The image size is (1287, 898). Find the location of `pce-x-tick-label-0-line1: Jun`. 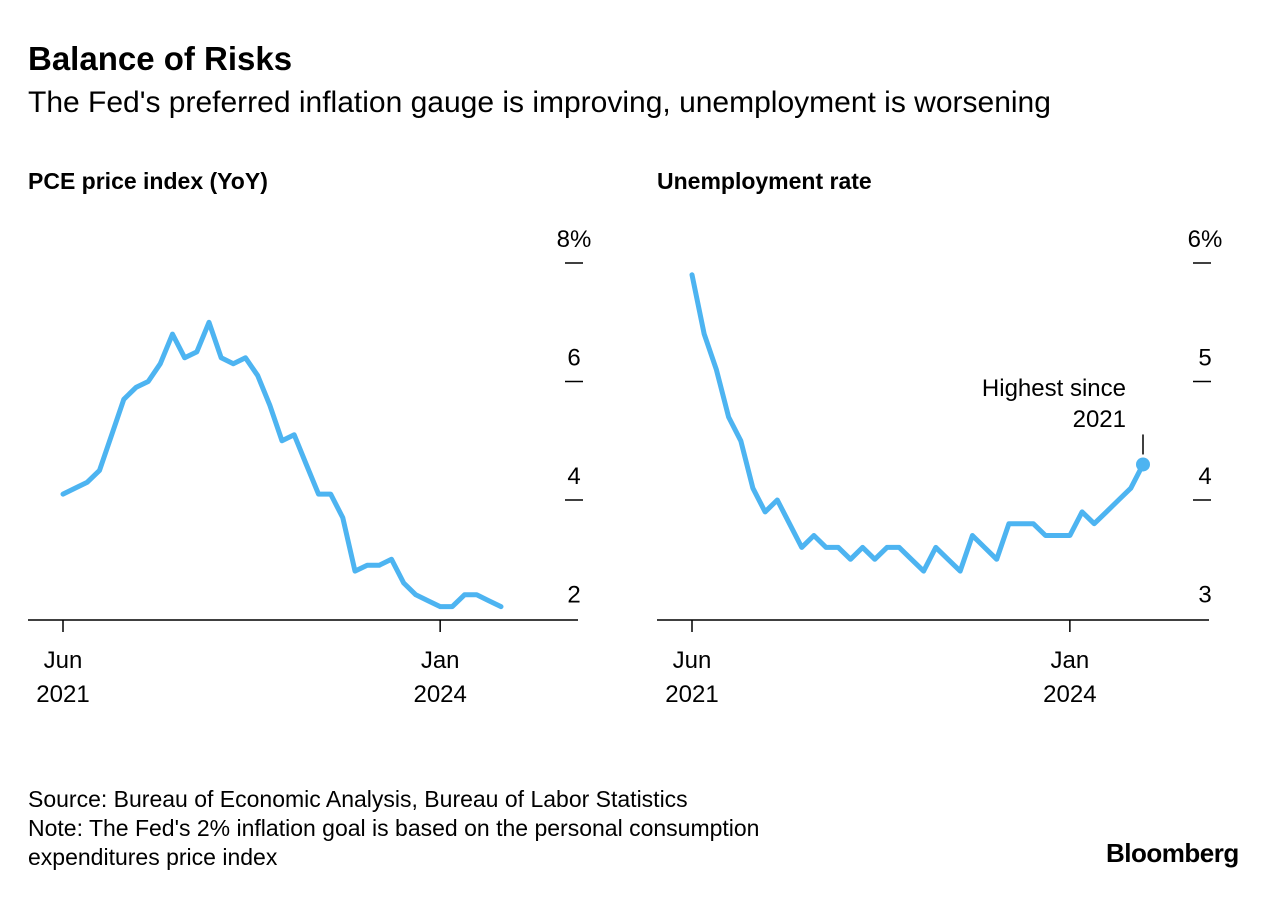

pce-x-tick-label-0-line1: Jun is located at coordinates (63, 660).